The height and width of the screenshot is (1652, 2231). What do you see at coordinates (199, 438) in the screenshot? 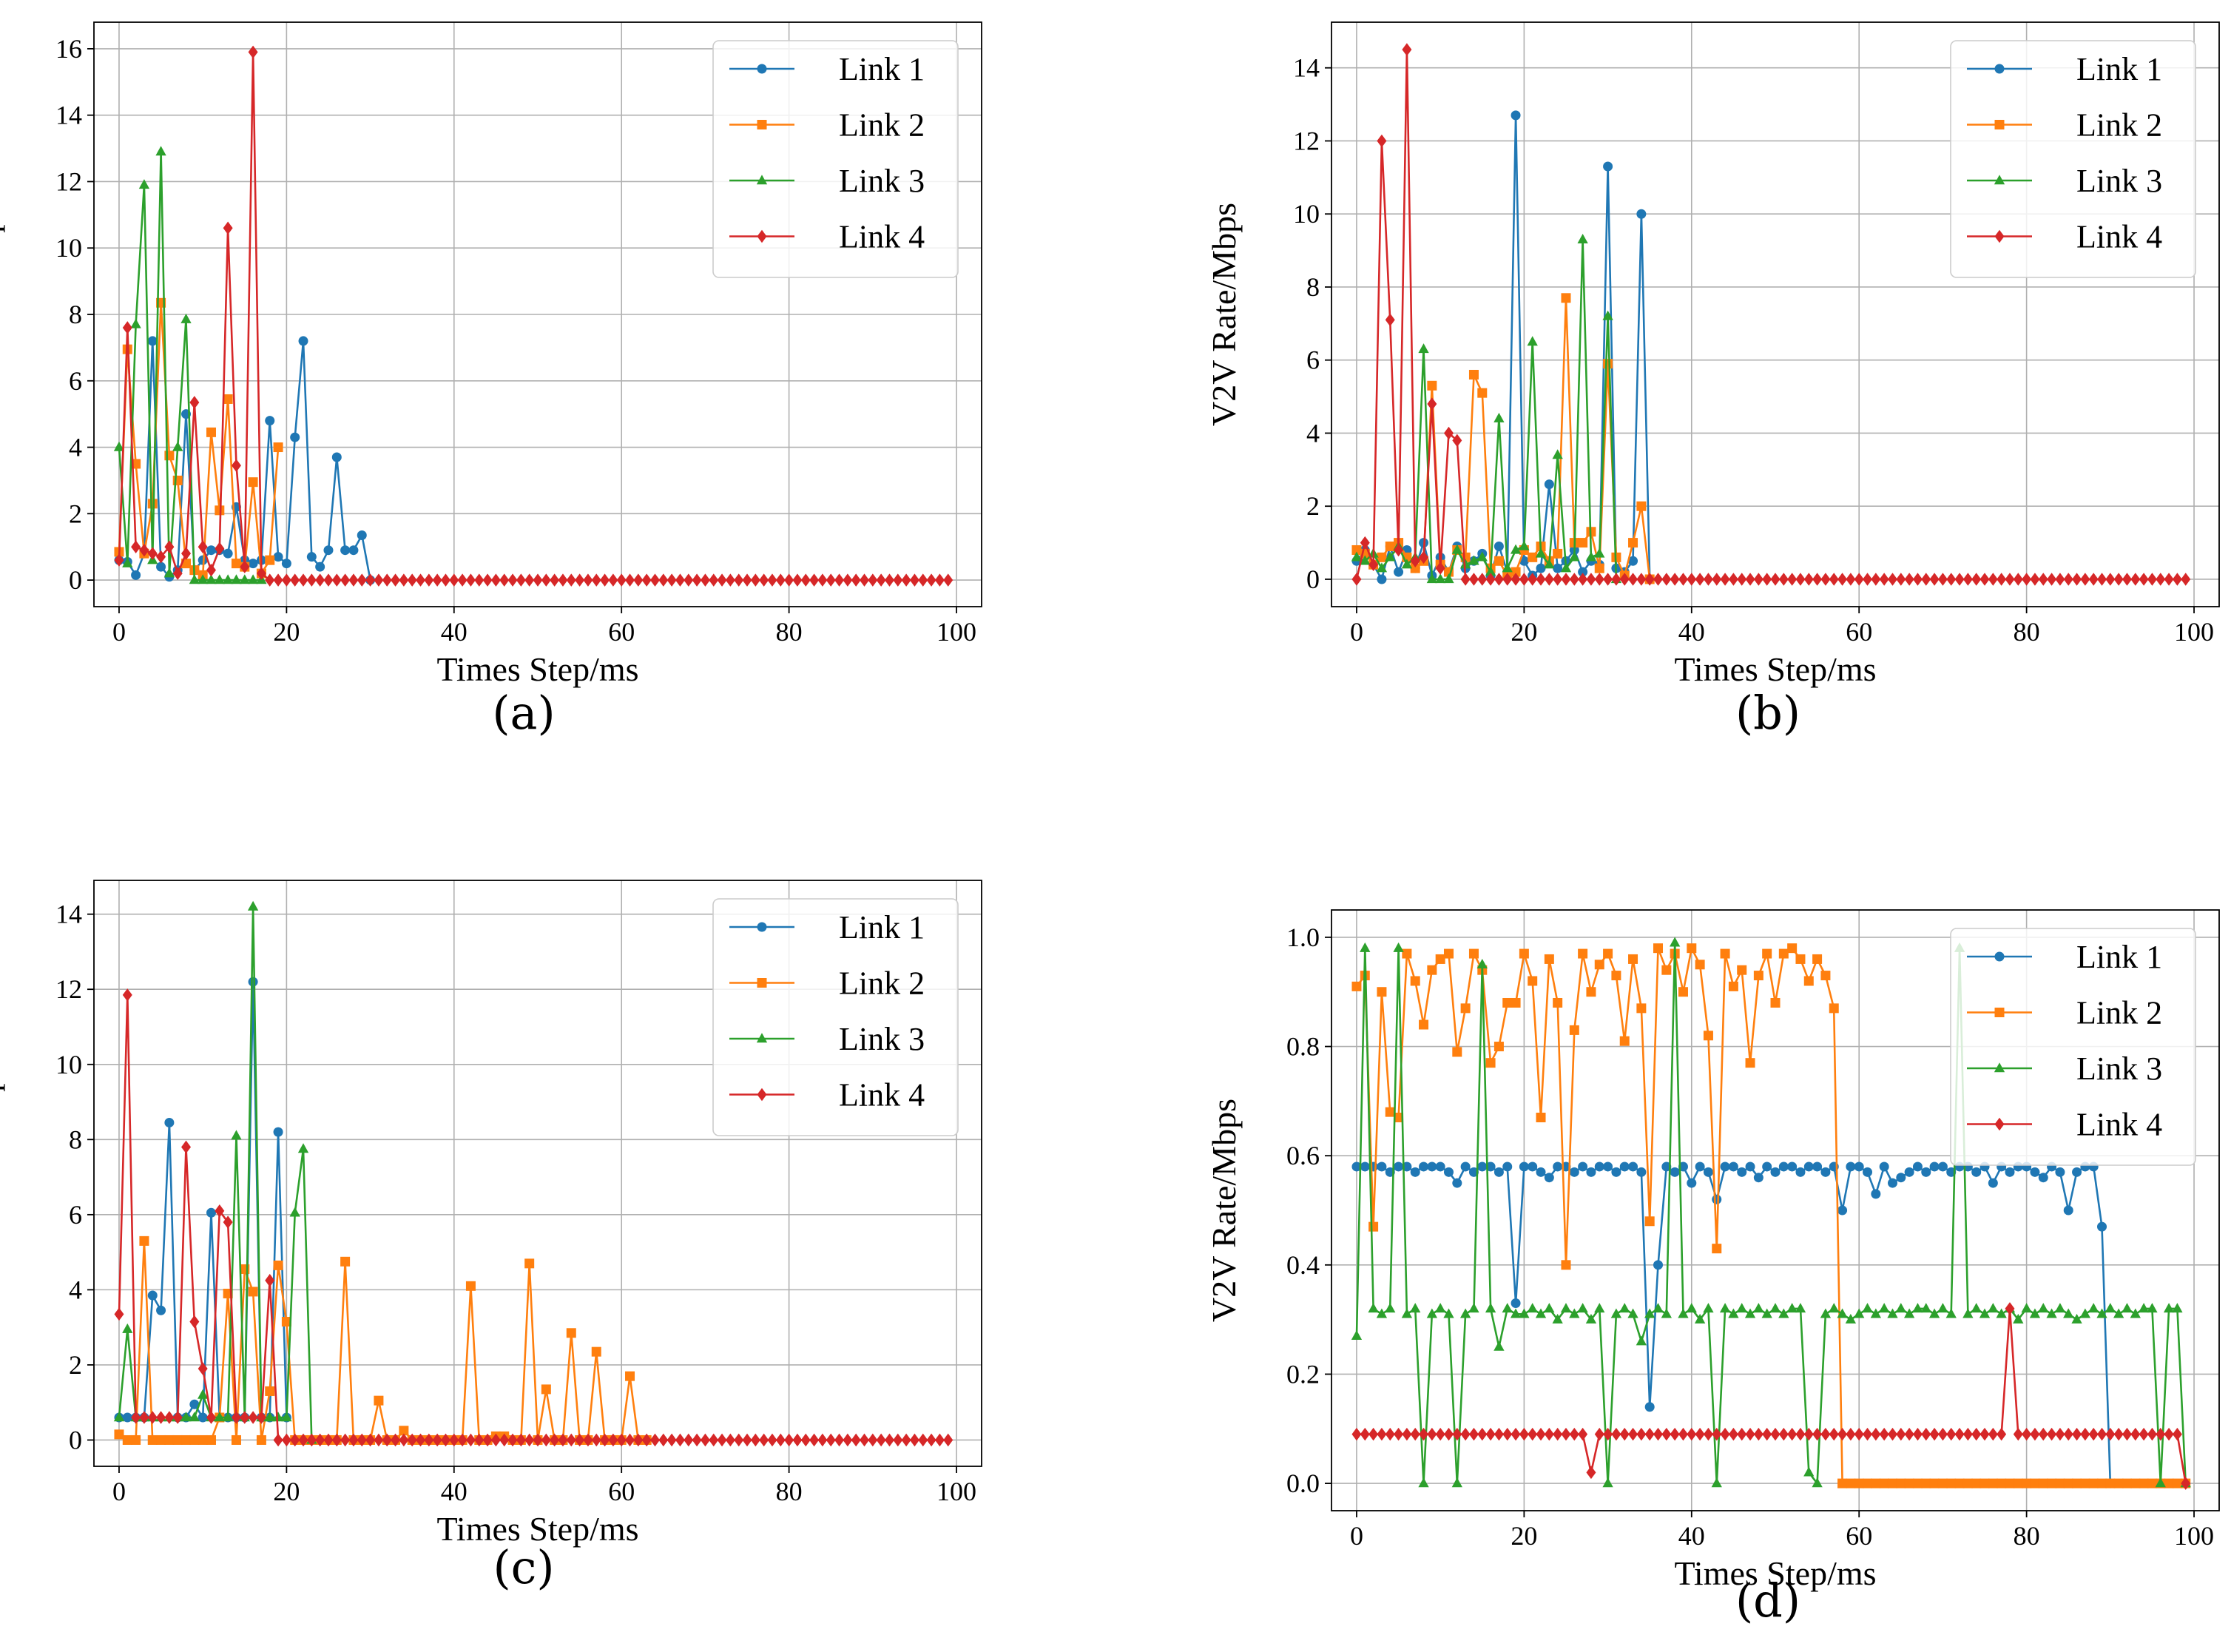
I see `series-line-link2` at bounding box center [199, 438].